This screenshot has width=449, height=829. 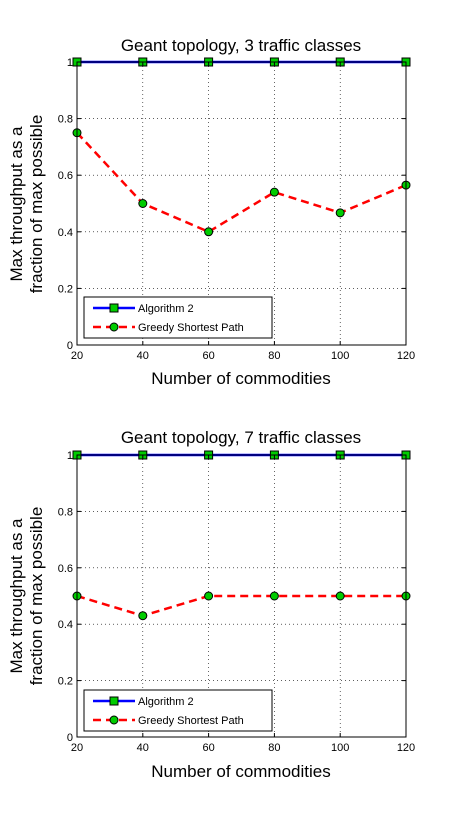 What do you see at coordinates (143, 356) in the screenshot?
I see `chart-1-x-tick-label: 40` at bounding box center [143, 356].